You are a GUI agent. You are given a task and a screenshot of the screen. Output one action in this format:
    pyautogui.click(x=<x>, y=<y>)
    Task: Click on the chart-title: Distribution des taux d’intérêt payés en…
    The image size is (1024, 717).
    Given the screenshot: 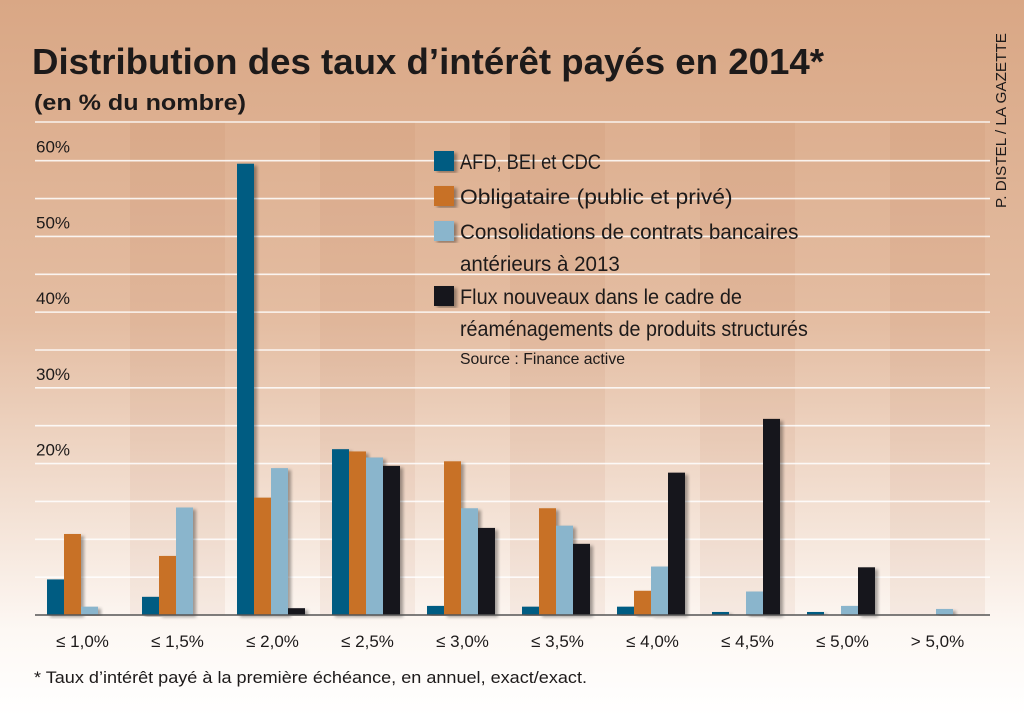 What is the action you would take?
    pyautogui.click(x=428, y=61)
    